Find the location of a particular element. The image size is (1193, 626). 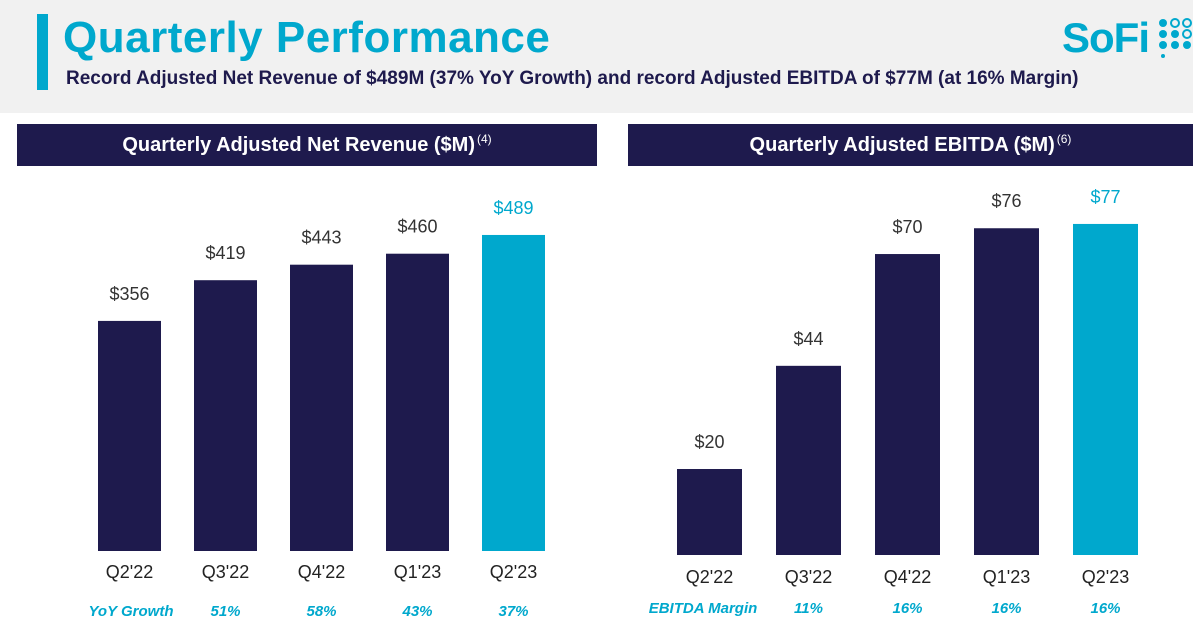

page-title: Quarterly Performance is located at coordinates (307, 37).